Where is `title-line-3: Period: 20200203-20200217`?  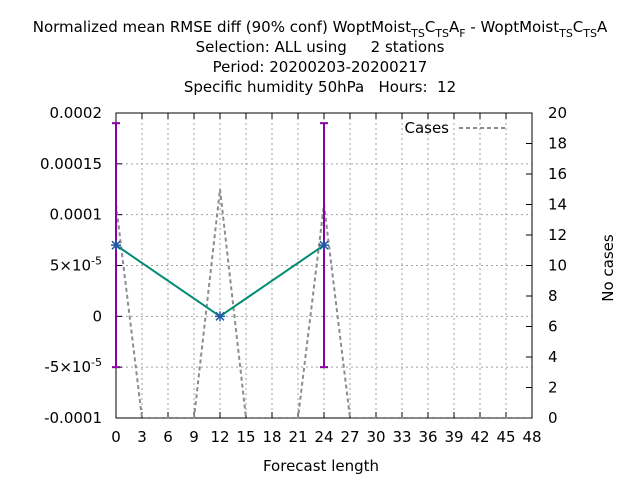 title-line-3: Period: 20200203-20200217 is located at coordinates (320, 67).